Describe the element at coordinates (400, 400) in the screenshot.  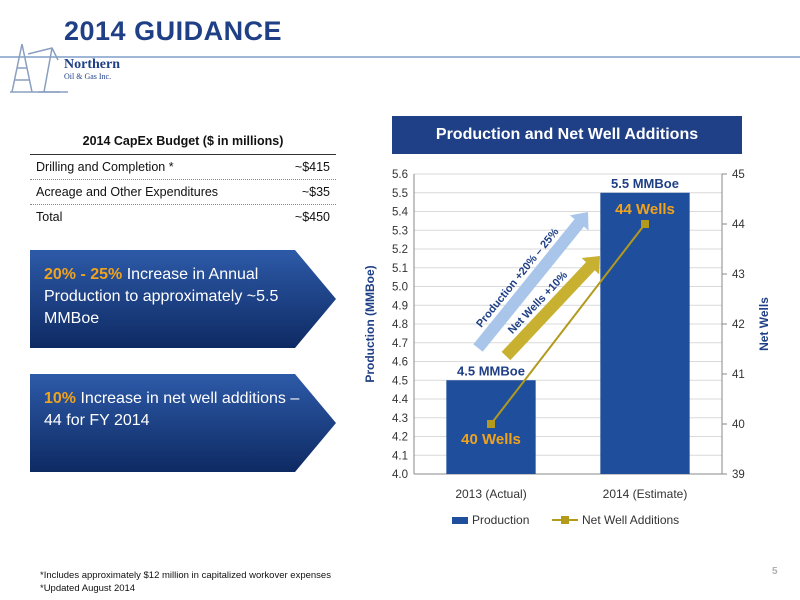
I see `y-tick-label: 4.4` at that location.